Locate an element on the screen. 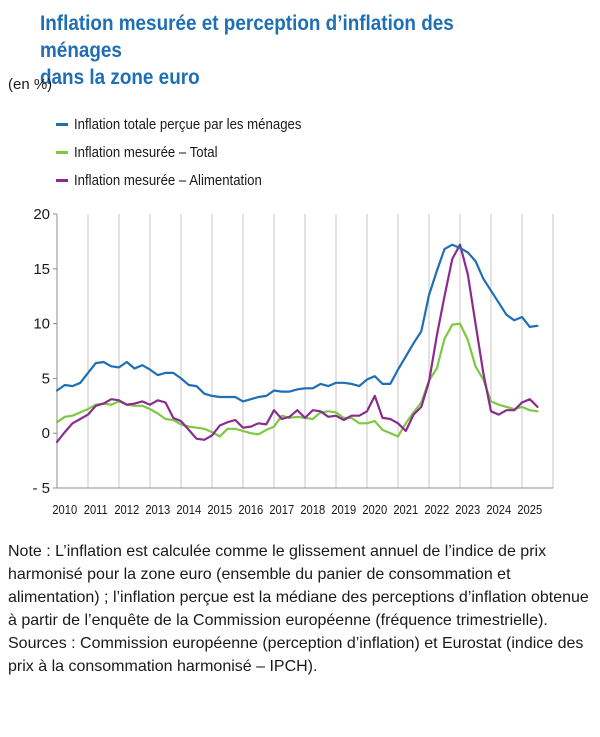 The width and height of the screenshot is (600, 737). series-line-measured-total is located at coordinates (297, 380).